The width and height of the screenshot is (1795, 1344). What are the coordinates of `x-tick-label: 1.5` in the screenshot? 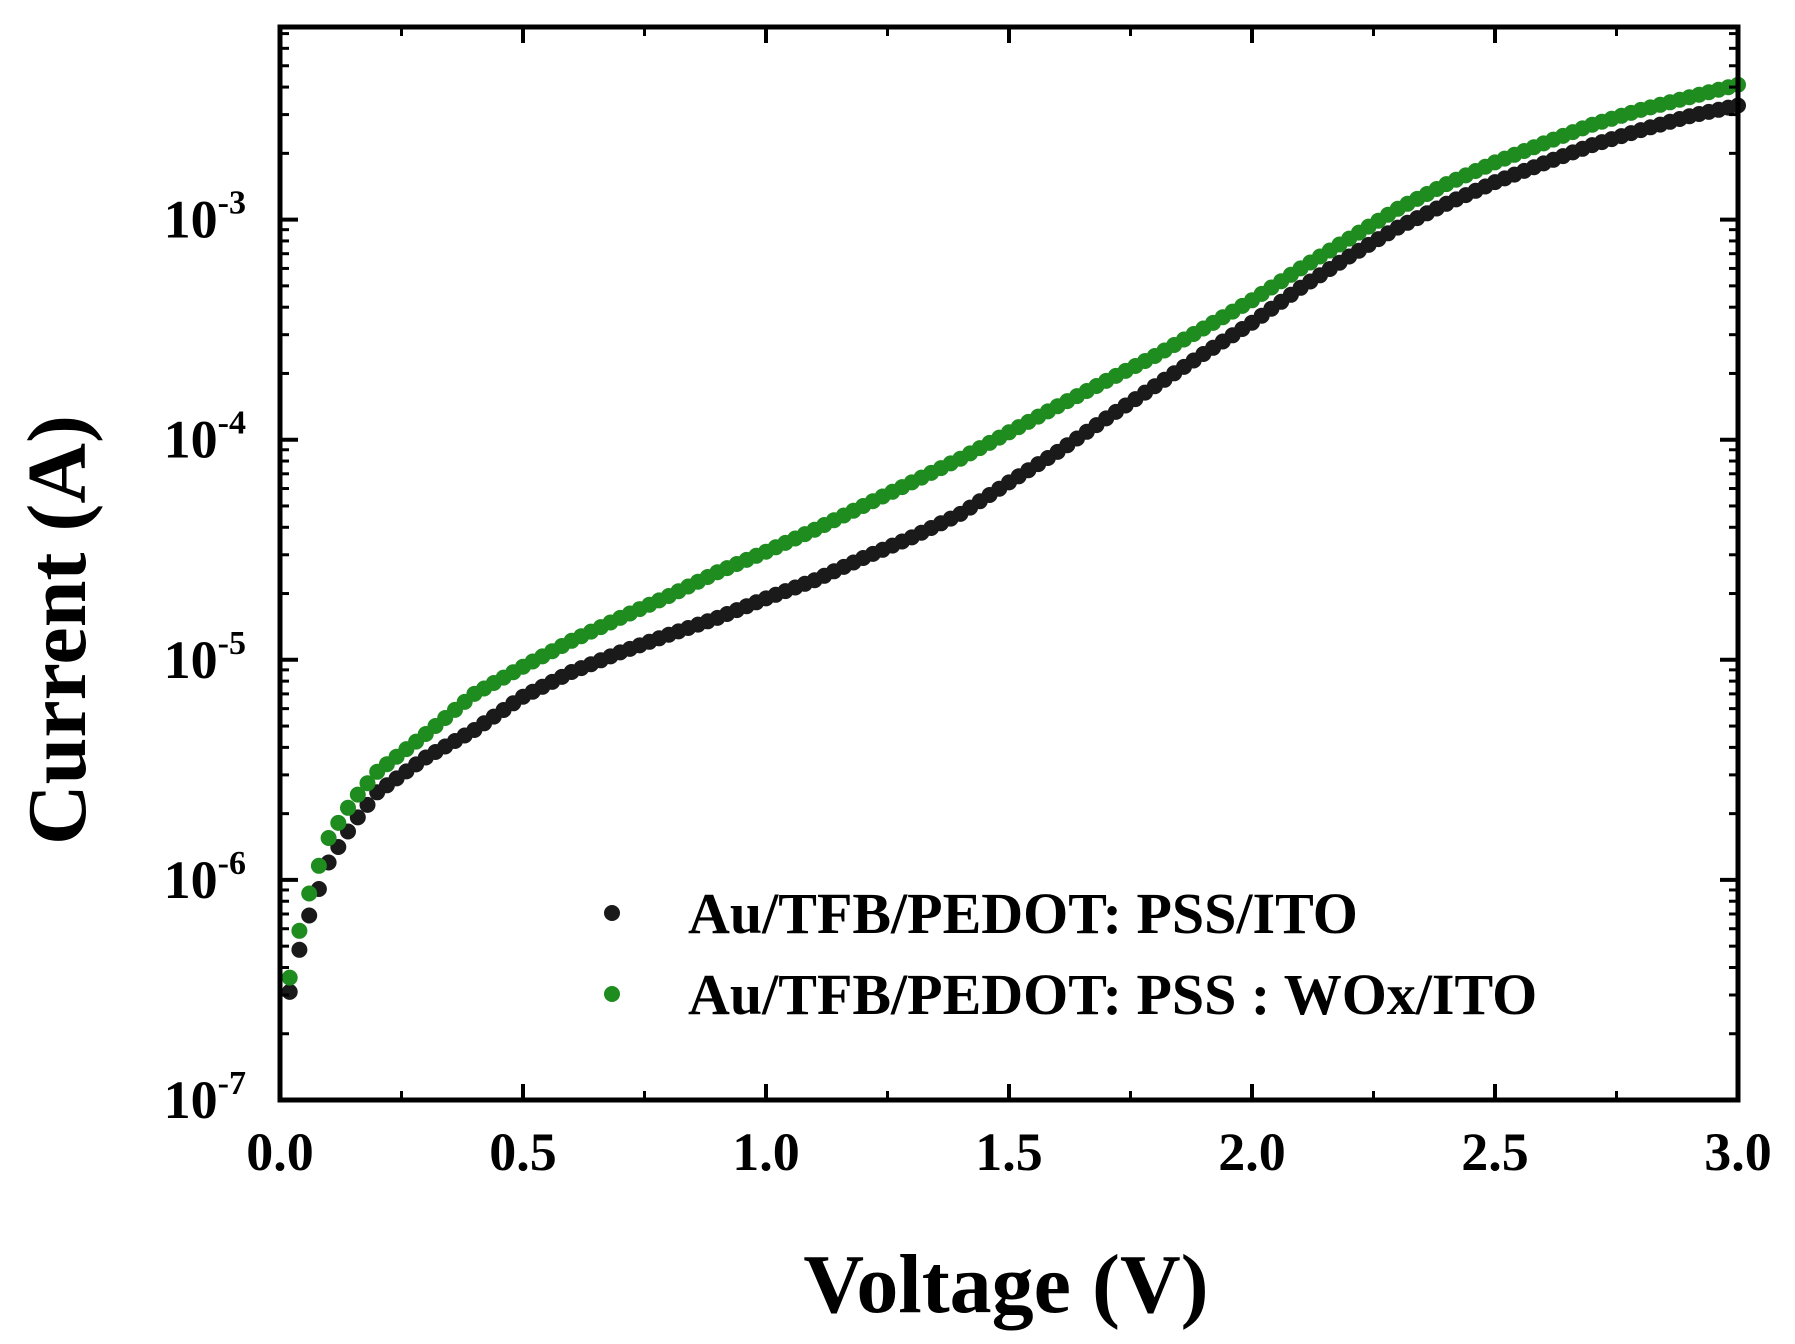 It's located at (1009, 1152).